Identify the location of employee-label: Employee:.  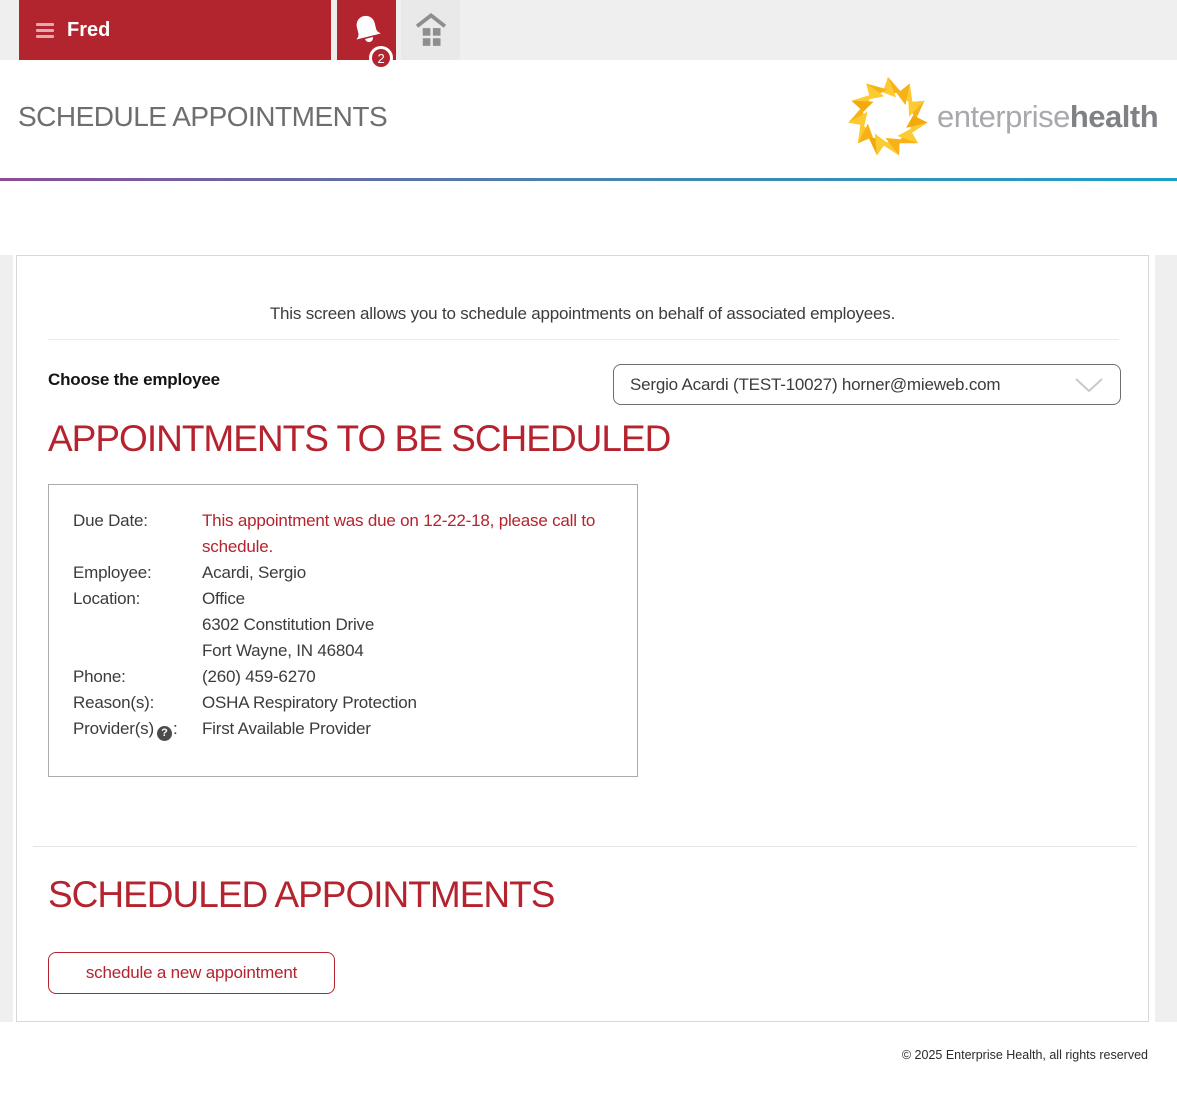
(112, 572).